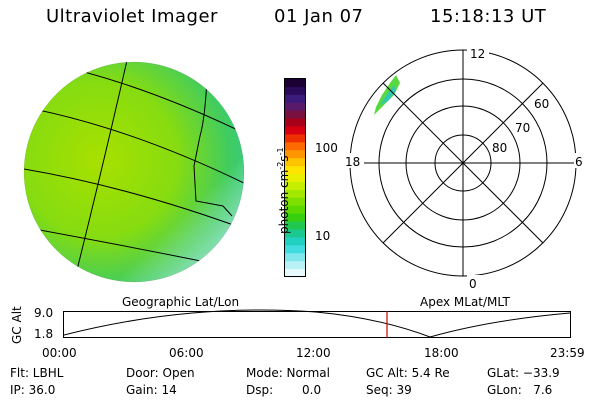 The image size is (600, 400). Describe the element at coordinates (477, 54) in the screenshot. I see `polar-label-12: 12` at that location.